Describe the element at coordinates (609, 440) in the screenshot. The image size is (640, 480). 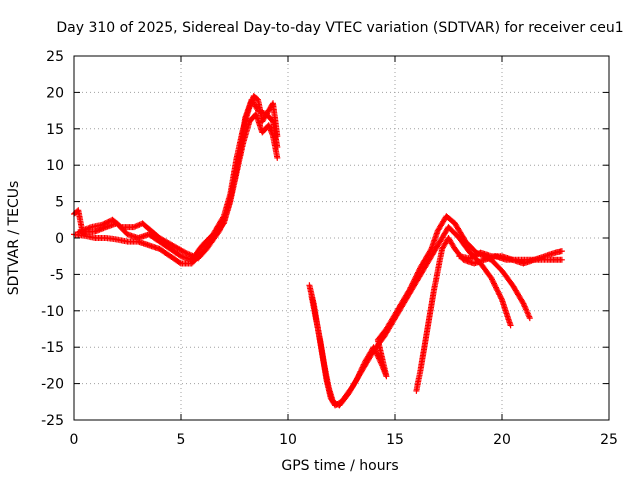
I see `x-tick-label: 25` at that location.